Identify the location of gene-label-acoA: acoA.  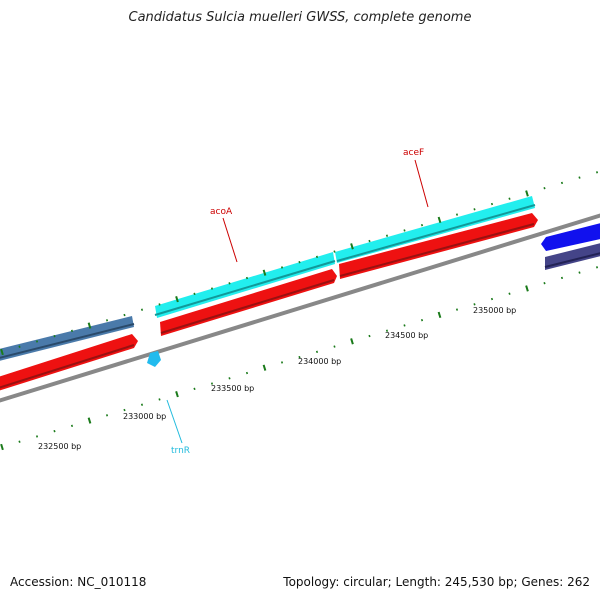
(221, 212).